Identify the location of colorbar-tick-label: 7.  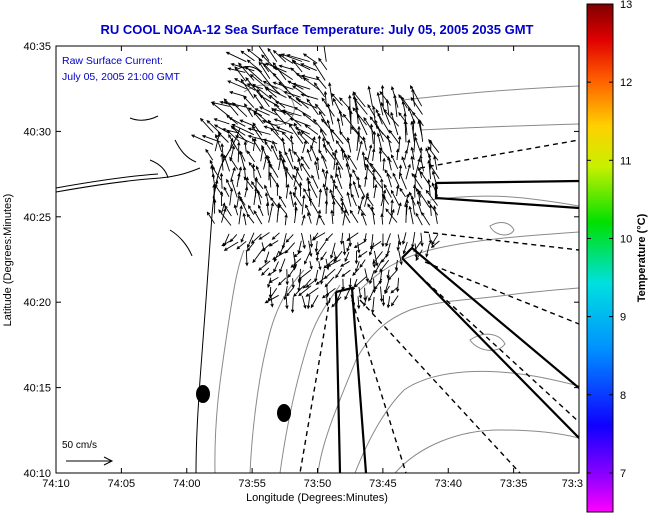
(623, 474).